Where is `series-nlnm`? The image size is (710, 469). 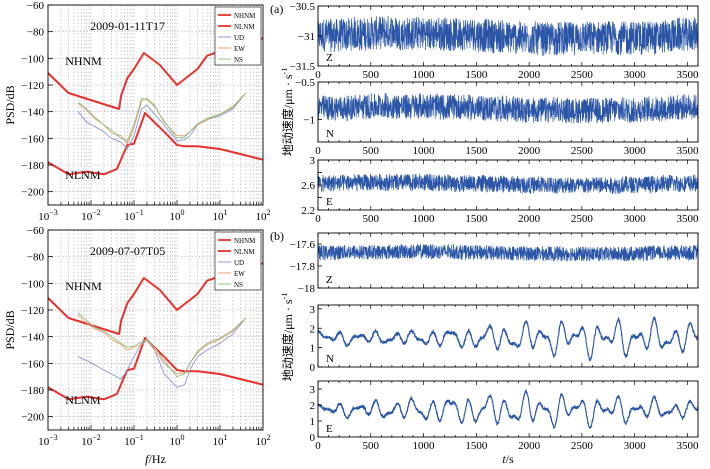 series-nlnm is located at coordinates (155, 144).